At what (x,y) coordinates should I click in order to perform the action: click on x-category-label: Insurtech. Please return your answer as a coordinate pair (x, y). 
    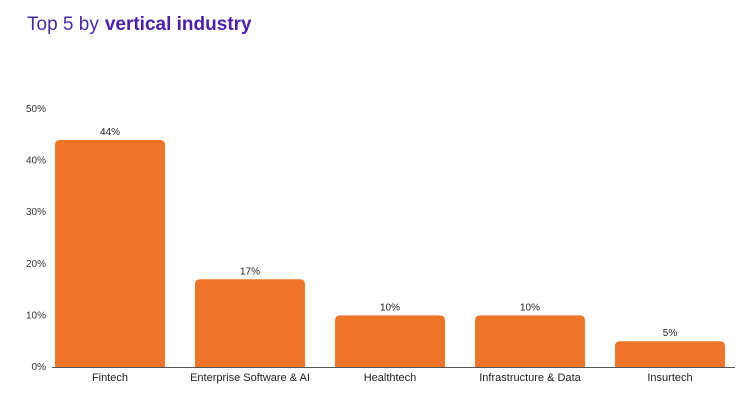
    Looking at the image, I should click on (669, 378).